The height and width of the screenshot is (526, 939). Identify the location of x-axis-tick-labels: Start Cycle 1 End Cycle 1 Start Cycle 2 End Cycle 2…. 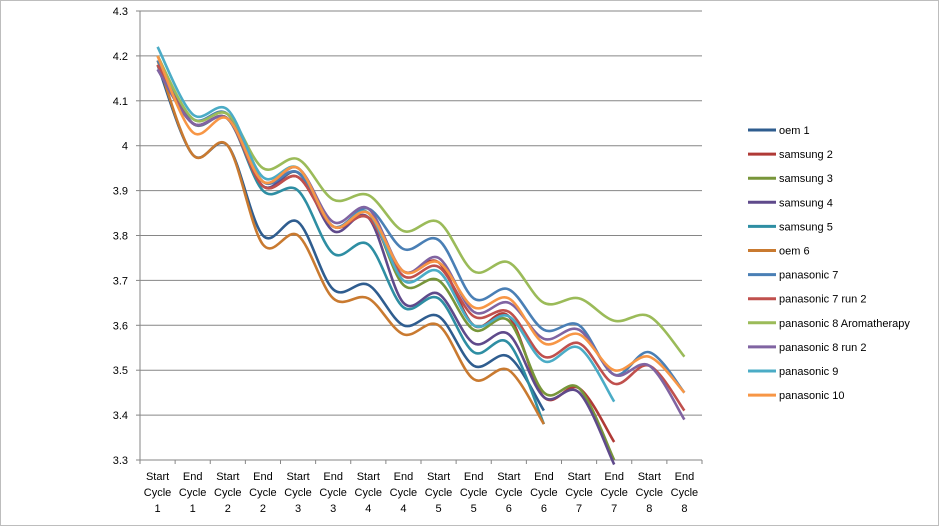
(421, 493).